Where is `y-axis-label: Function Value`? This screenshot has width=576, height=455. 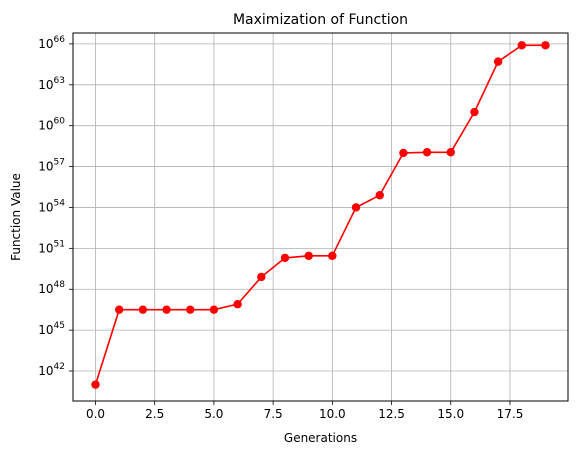
y-axis-label: Function Value is located at coordinates (16, 217).